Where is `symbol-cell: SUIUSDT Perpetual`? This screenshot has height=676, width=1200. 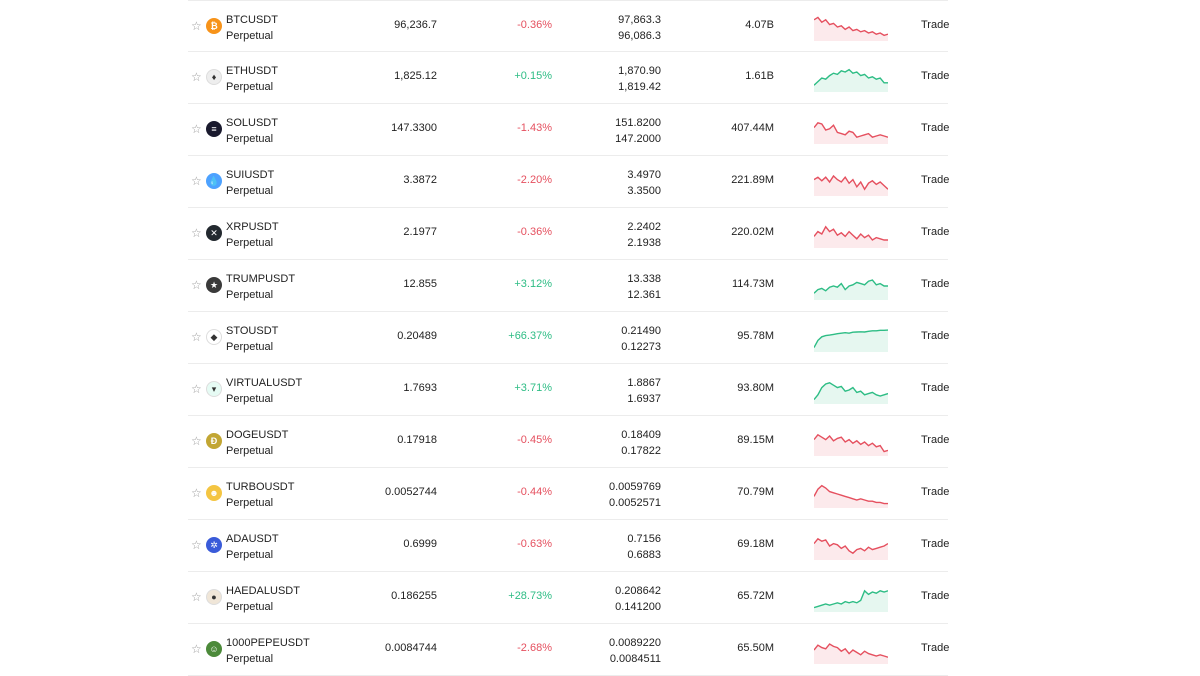 symbol-cell: SUIUSDT Perpetual is located at coordinates (250, 183).